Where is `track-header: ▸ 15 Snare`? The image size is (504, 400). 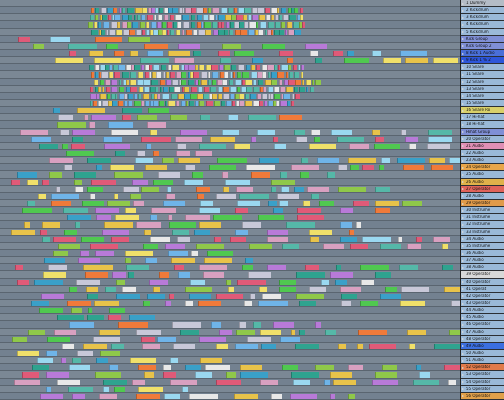
track-header: ▸ 15 Snare is located at coordinates (482, 104).